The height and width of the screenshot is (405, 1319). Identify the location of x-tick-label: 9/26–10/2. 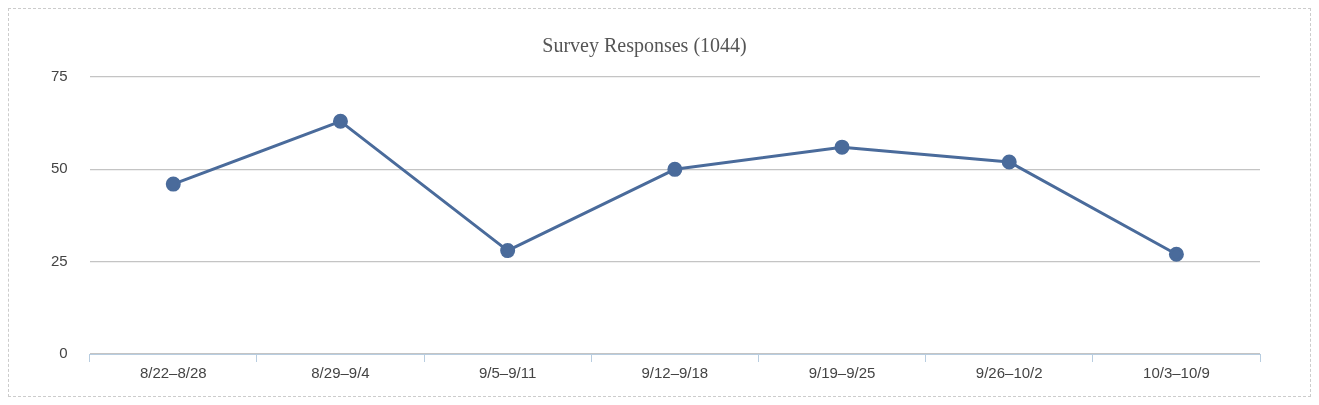
(1009, 373).